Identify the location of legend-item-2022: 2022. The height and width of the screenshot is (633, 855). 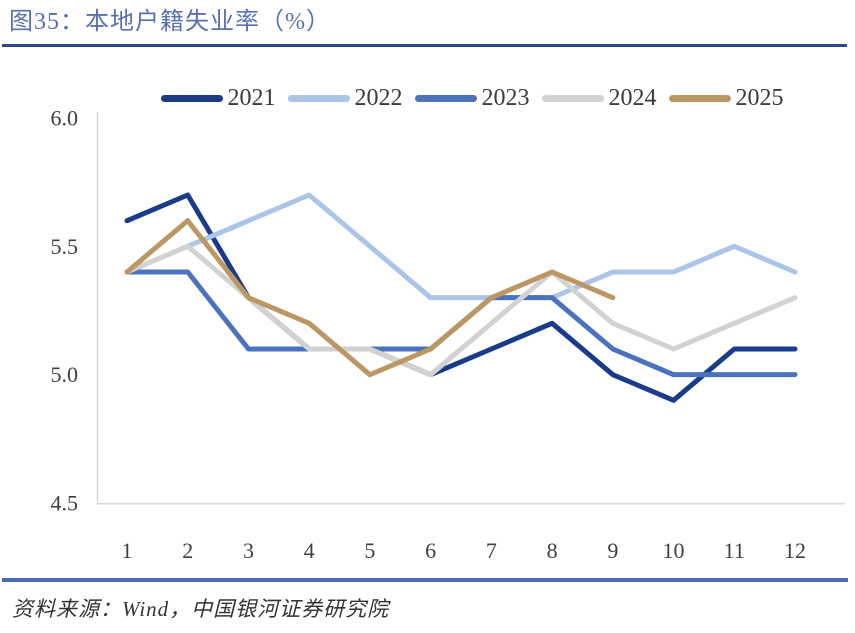
(345, 98).